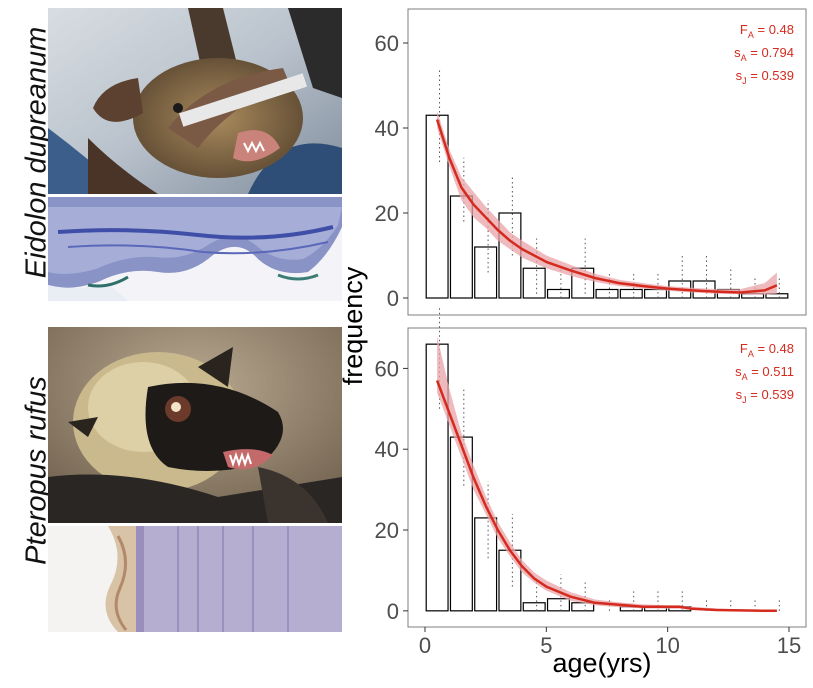 This screenshot has height=688, width=813. Describe the element at coordinates (195, 425) in the screenshot. I see `pteropus-bat-photo` at that location.